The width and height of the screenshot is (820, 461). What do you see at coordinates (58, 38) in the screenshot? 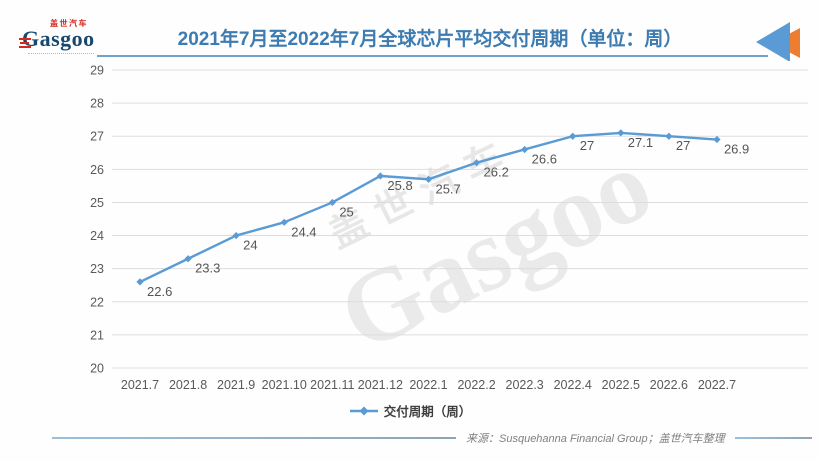
I see `logo-brand-en: Gasgoo` at bounding box center [58, 38].